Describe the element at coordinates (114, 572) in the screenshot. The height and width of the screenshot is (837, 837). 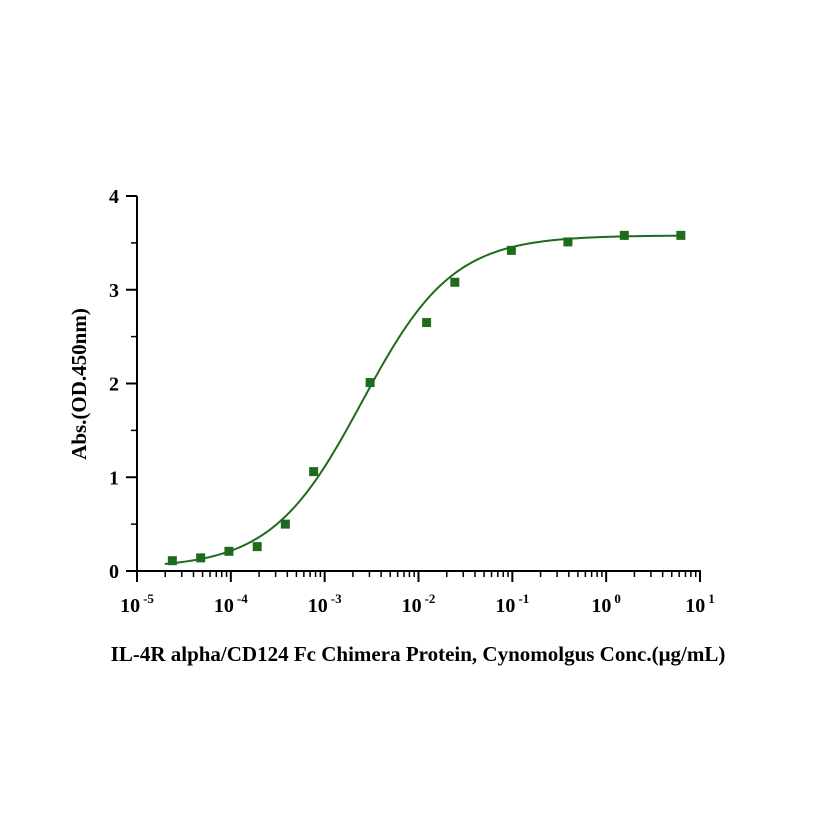
I see `y-tick-label: 0` at that location.